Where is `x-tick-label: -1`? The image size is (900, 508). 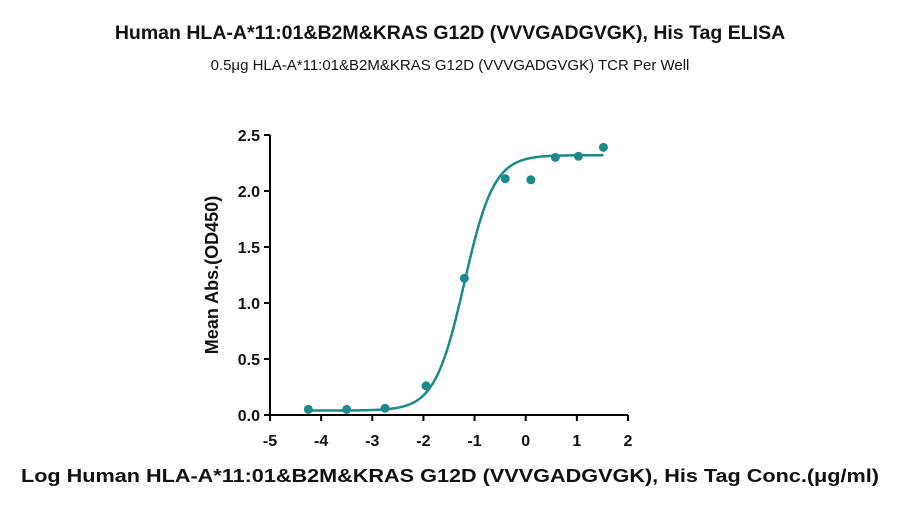 x-tick-label: -1 is located at coordinates (474, 441).